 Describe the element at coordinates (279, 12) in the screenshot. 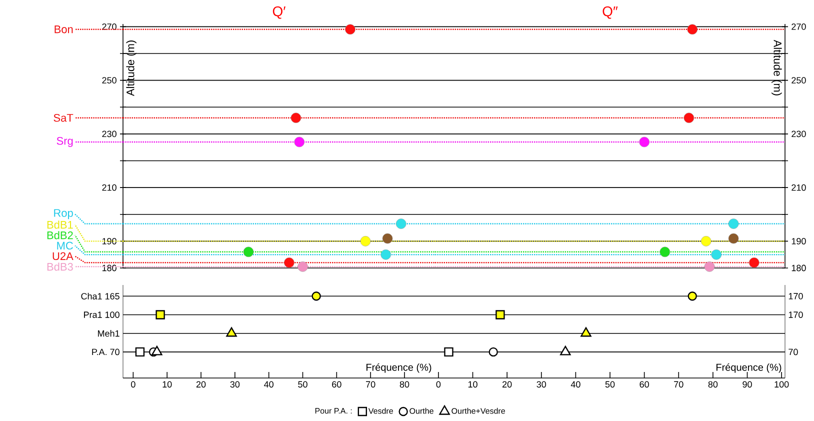

I see `chart-title: Q′` at that location.